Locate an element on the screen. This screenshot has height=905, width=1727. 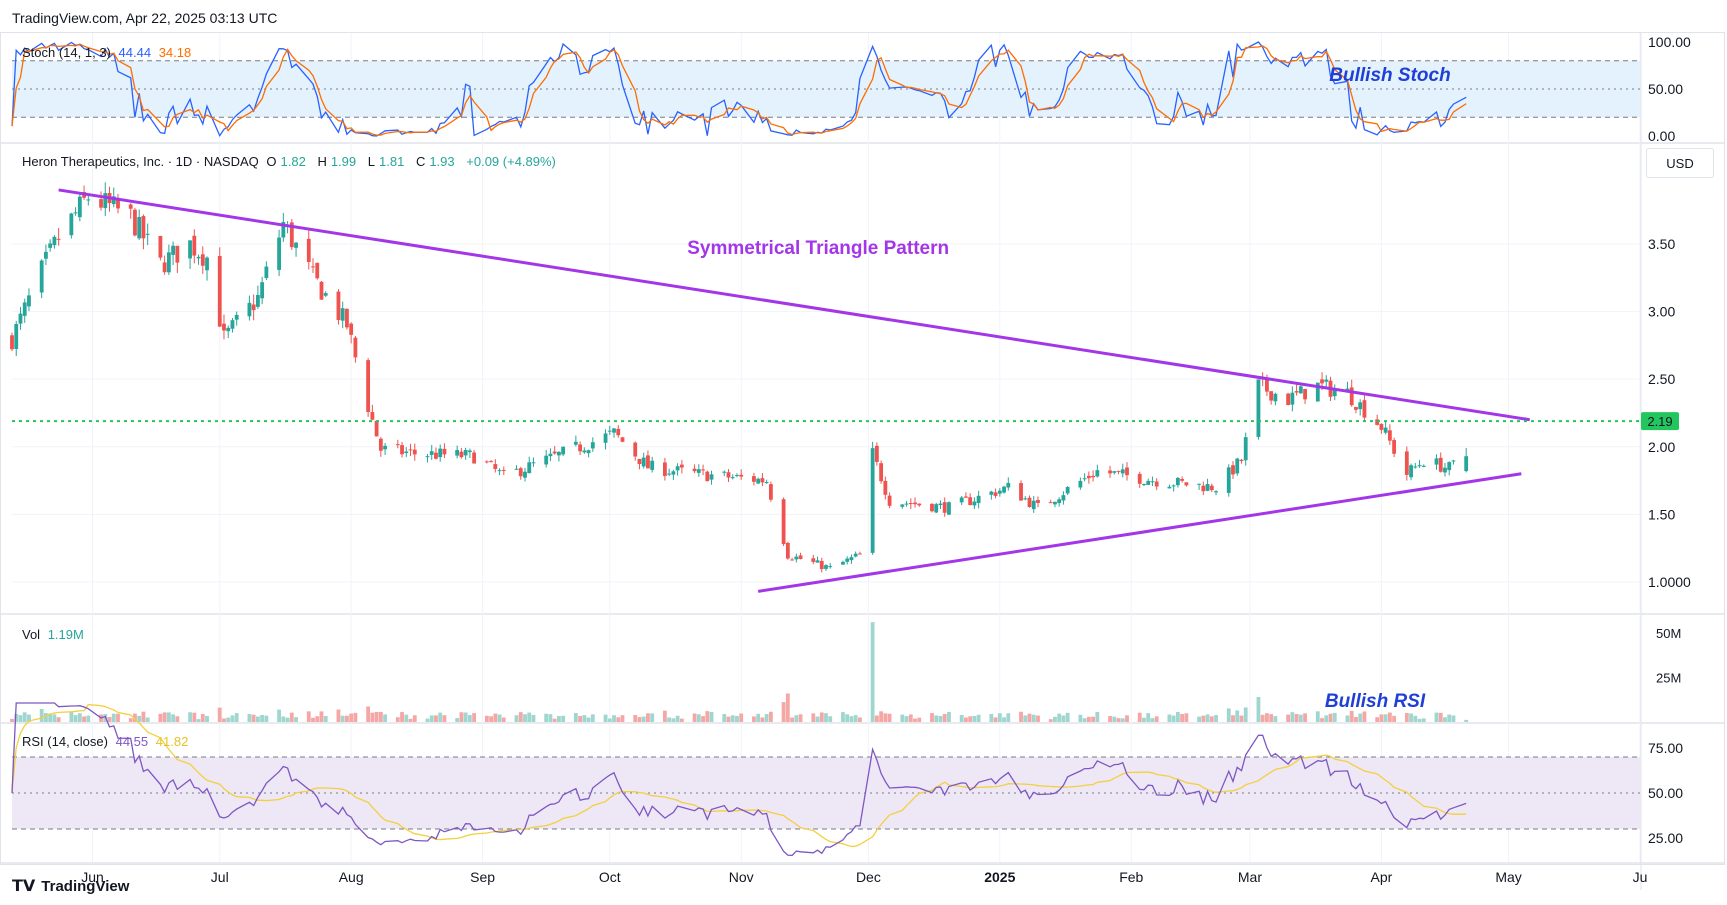
tradingview-logo: 𝗧𝗩 TradingView is located at coordinates (70, 886).